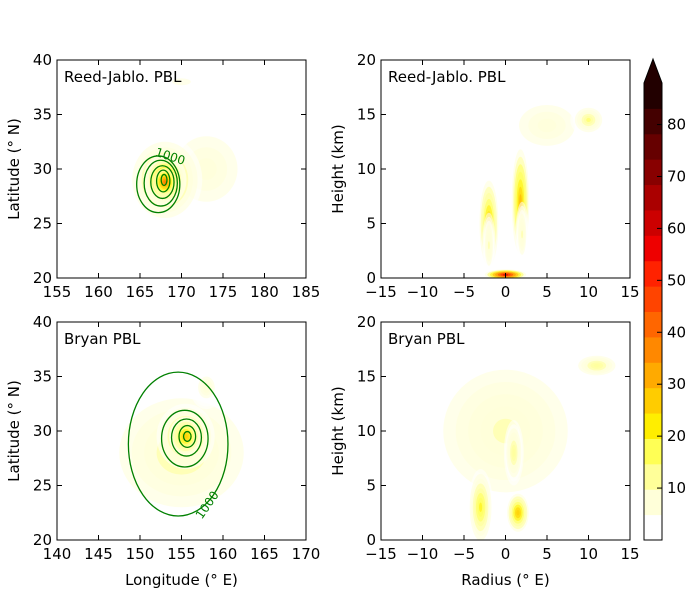 The image size is (700, 600). What do you see at coordinates (140, 554) in the screenshot?
I see `x-tick-label: 150` at bounding box center [140, 554].